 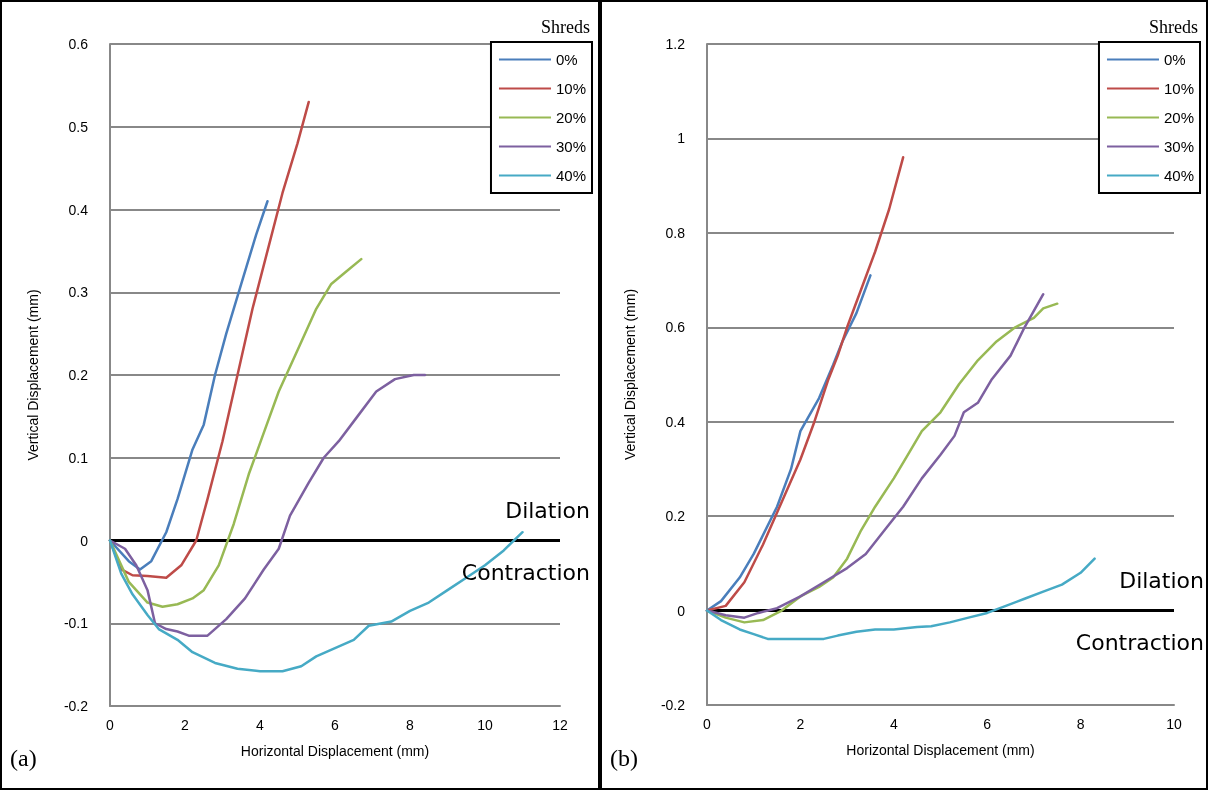 I want to click on y-tick-label: 0.1, so click(x=78, y=457).